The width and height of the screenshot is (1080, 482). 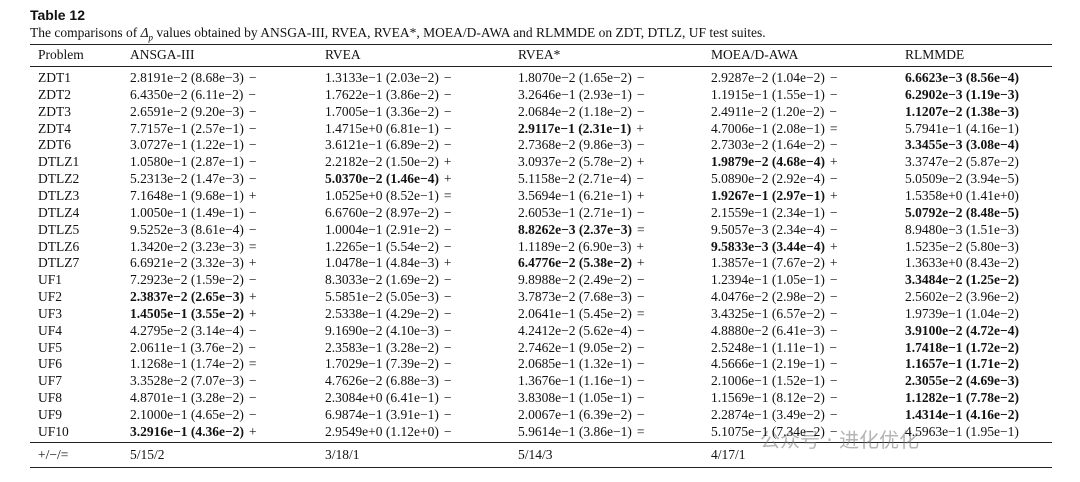 I want to click on problem-name: DTLZ5, so click(x=59, y=229).